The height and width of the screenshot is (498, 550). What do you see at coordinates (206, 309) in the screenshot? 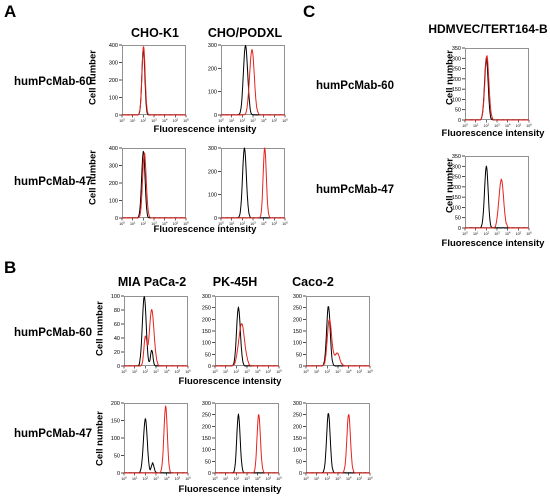
I see `y-tick-label: 250` at bounding box center [206, 309].